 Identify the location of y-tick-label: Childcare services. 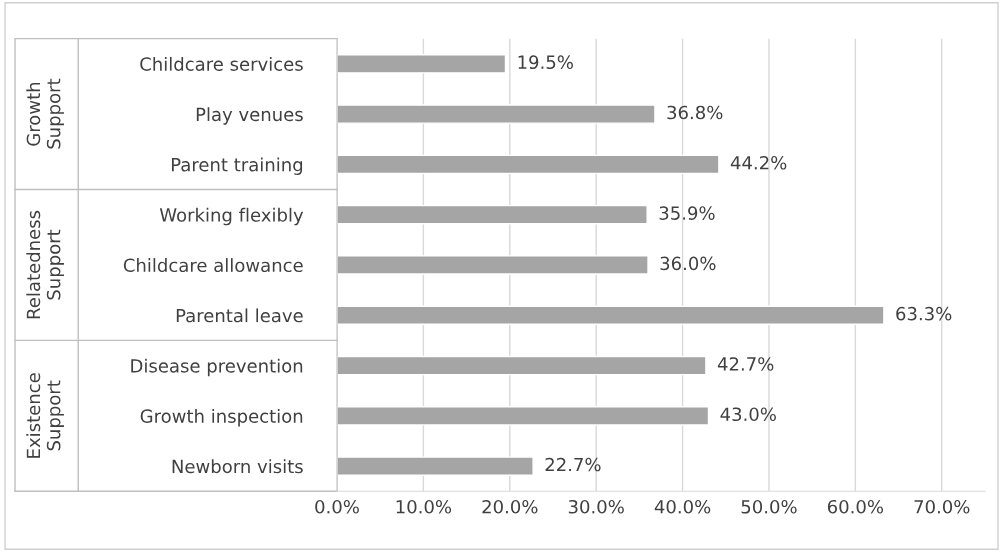
(221, 63).